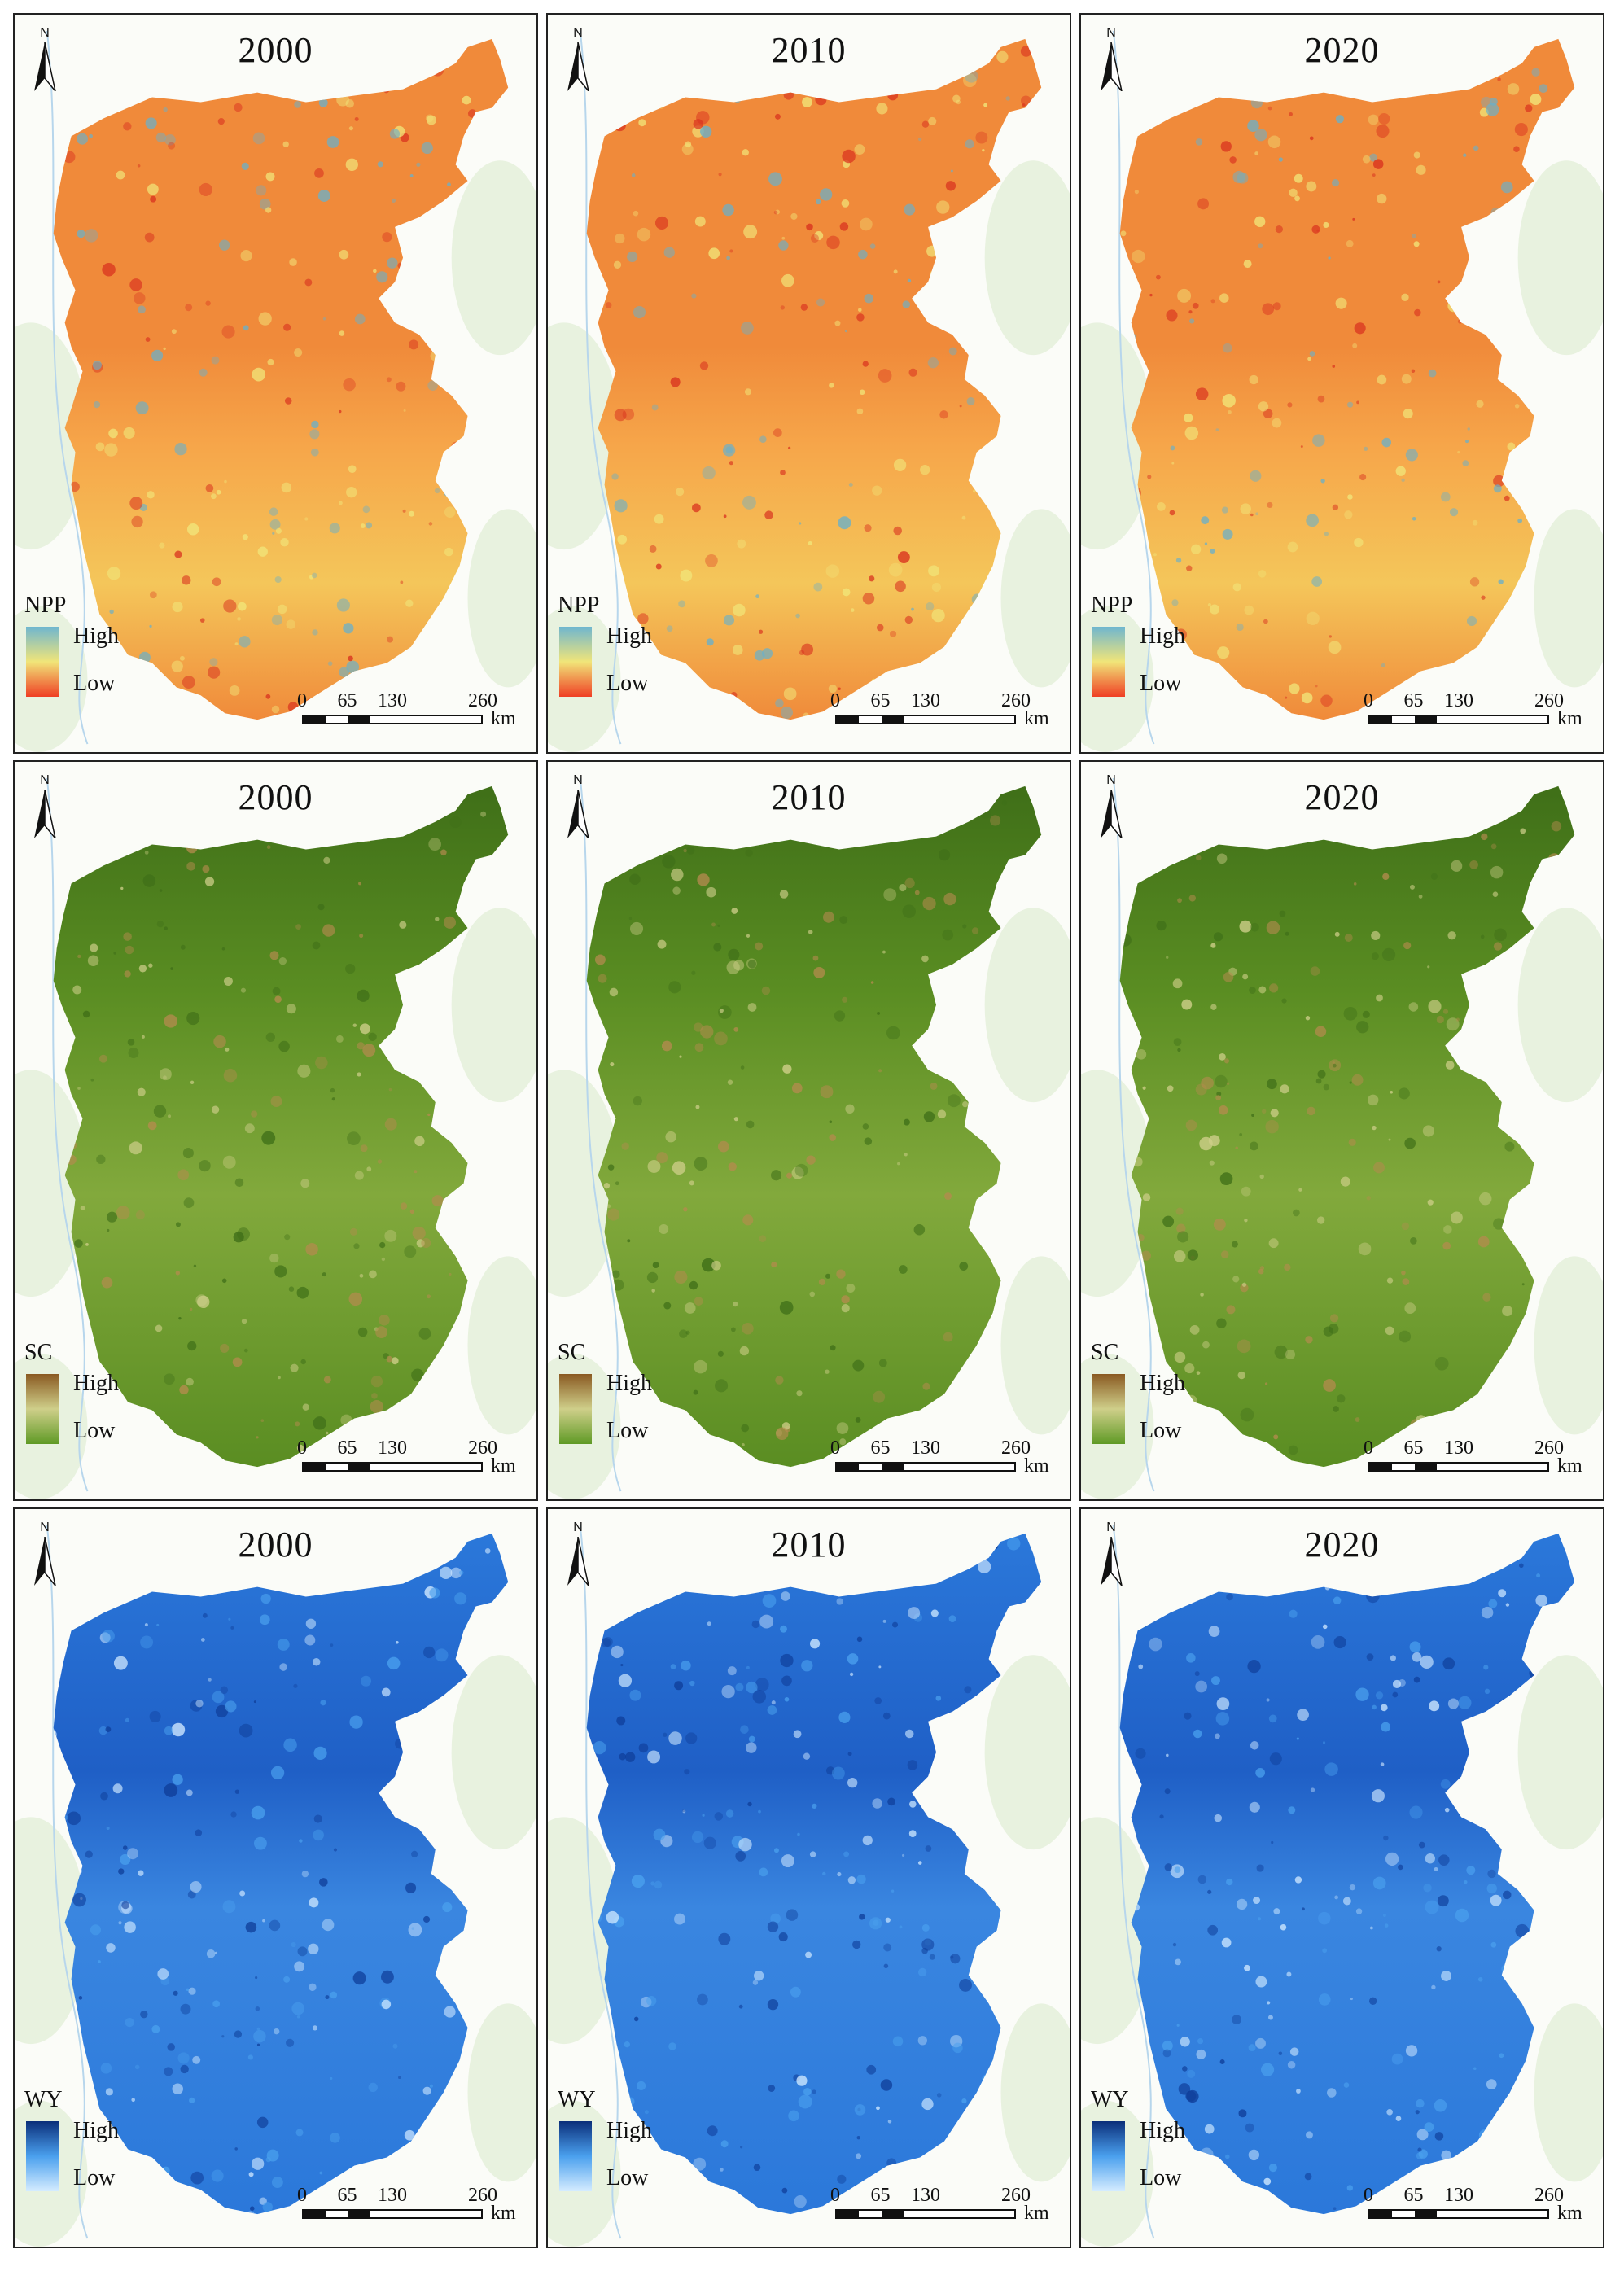 The height and width of the screenshot is (2271, 1624). I want to click on map-panel-sc-2010: N 2010 SC High Low 0 65 130 260 km, so click(808, 1130).